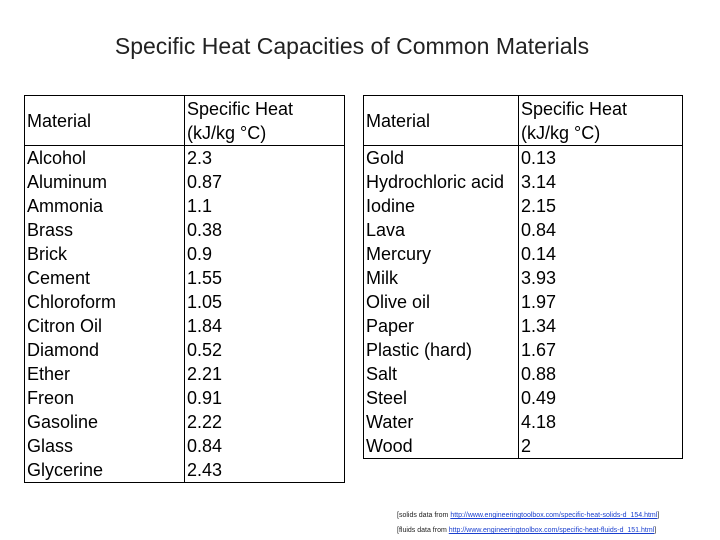 The height and width of the screenshot is (540, 720). What do you see at coordinates (264, 230) in the screenshot?
I see `value-cell: 0.38` at bounding box center [264, 230].